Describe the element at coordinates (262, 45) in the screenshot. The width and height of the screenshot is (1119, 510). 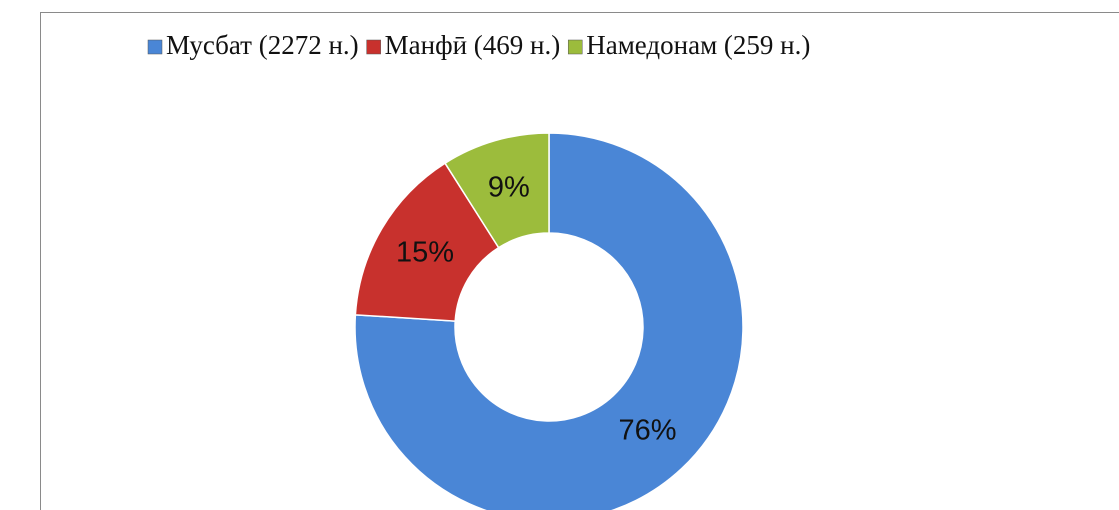
I see `legend-label: Мусбат (2272 н.)` at that location.